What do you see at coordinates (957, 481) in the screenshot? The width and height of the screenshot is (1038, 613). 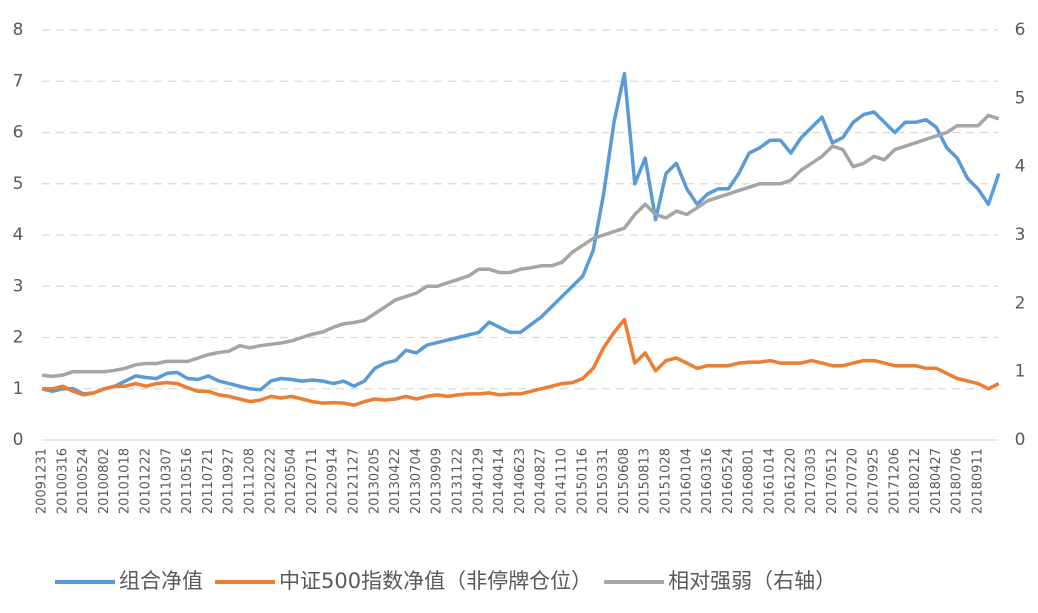 I see `x-tick-label: 20180706` at bounding box center [957, 481].